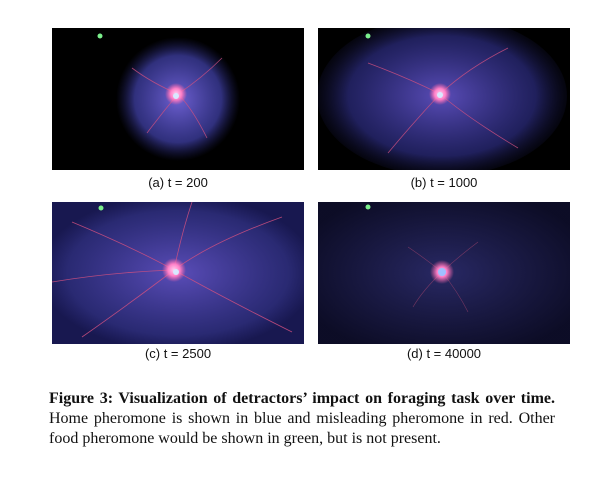 Image resolution: width=593 pixels, height=496 pixels. I want to click on panel-a-caption: (a) t = 200, so click(178, 182).